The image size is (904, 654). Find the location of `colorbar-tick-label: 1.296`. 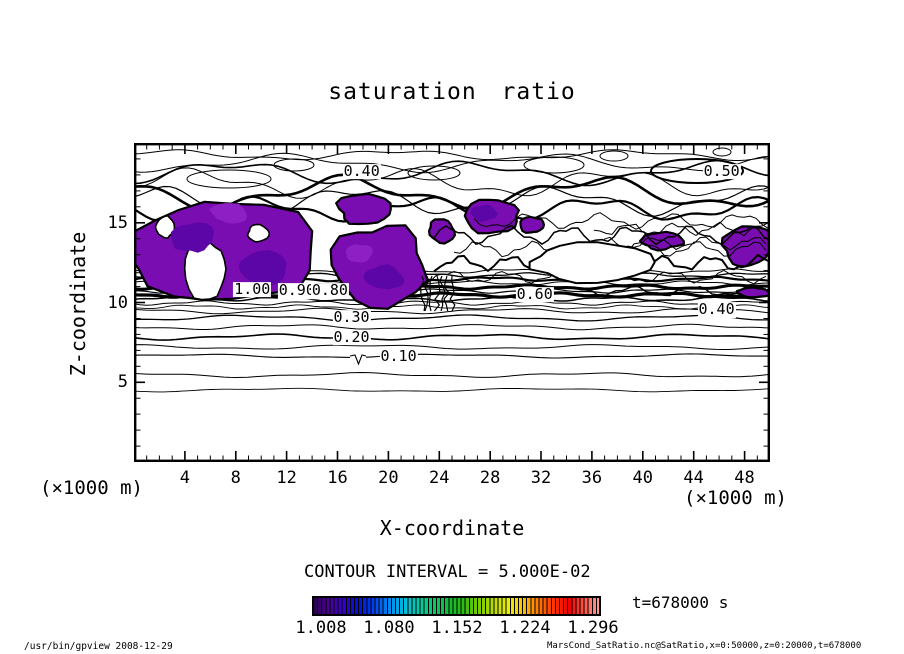

colorbar-tick-label: 1.296 is located at coordinates (593, 628).